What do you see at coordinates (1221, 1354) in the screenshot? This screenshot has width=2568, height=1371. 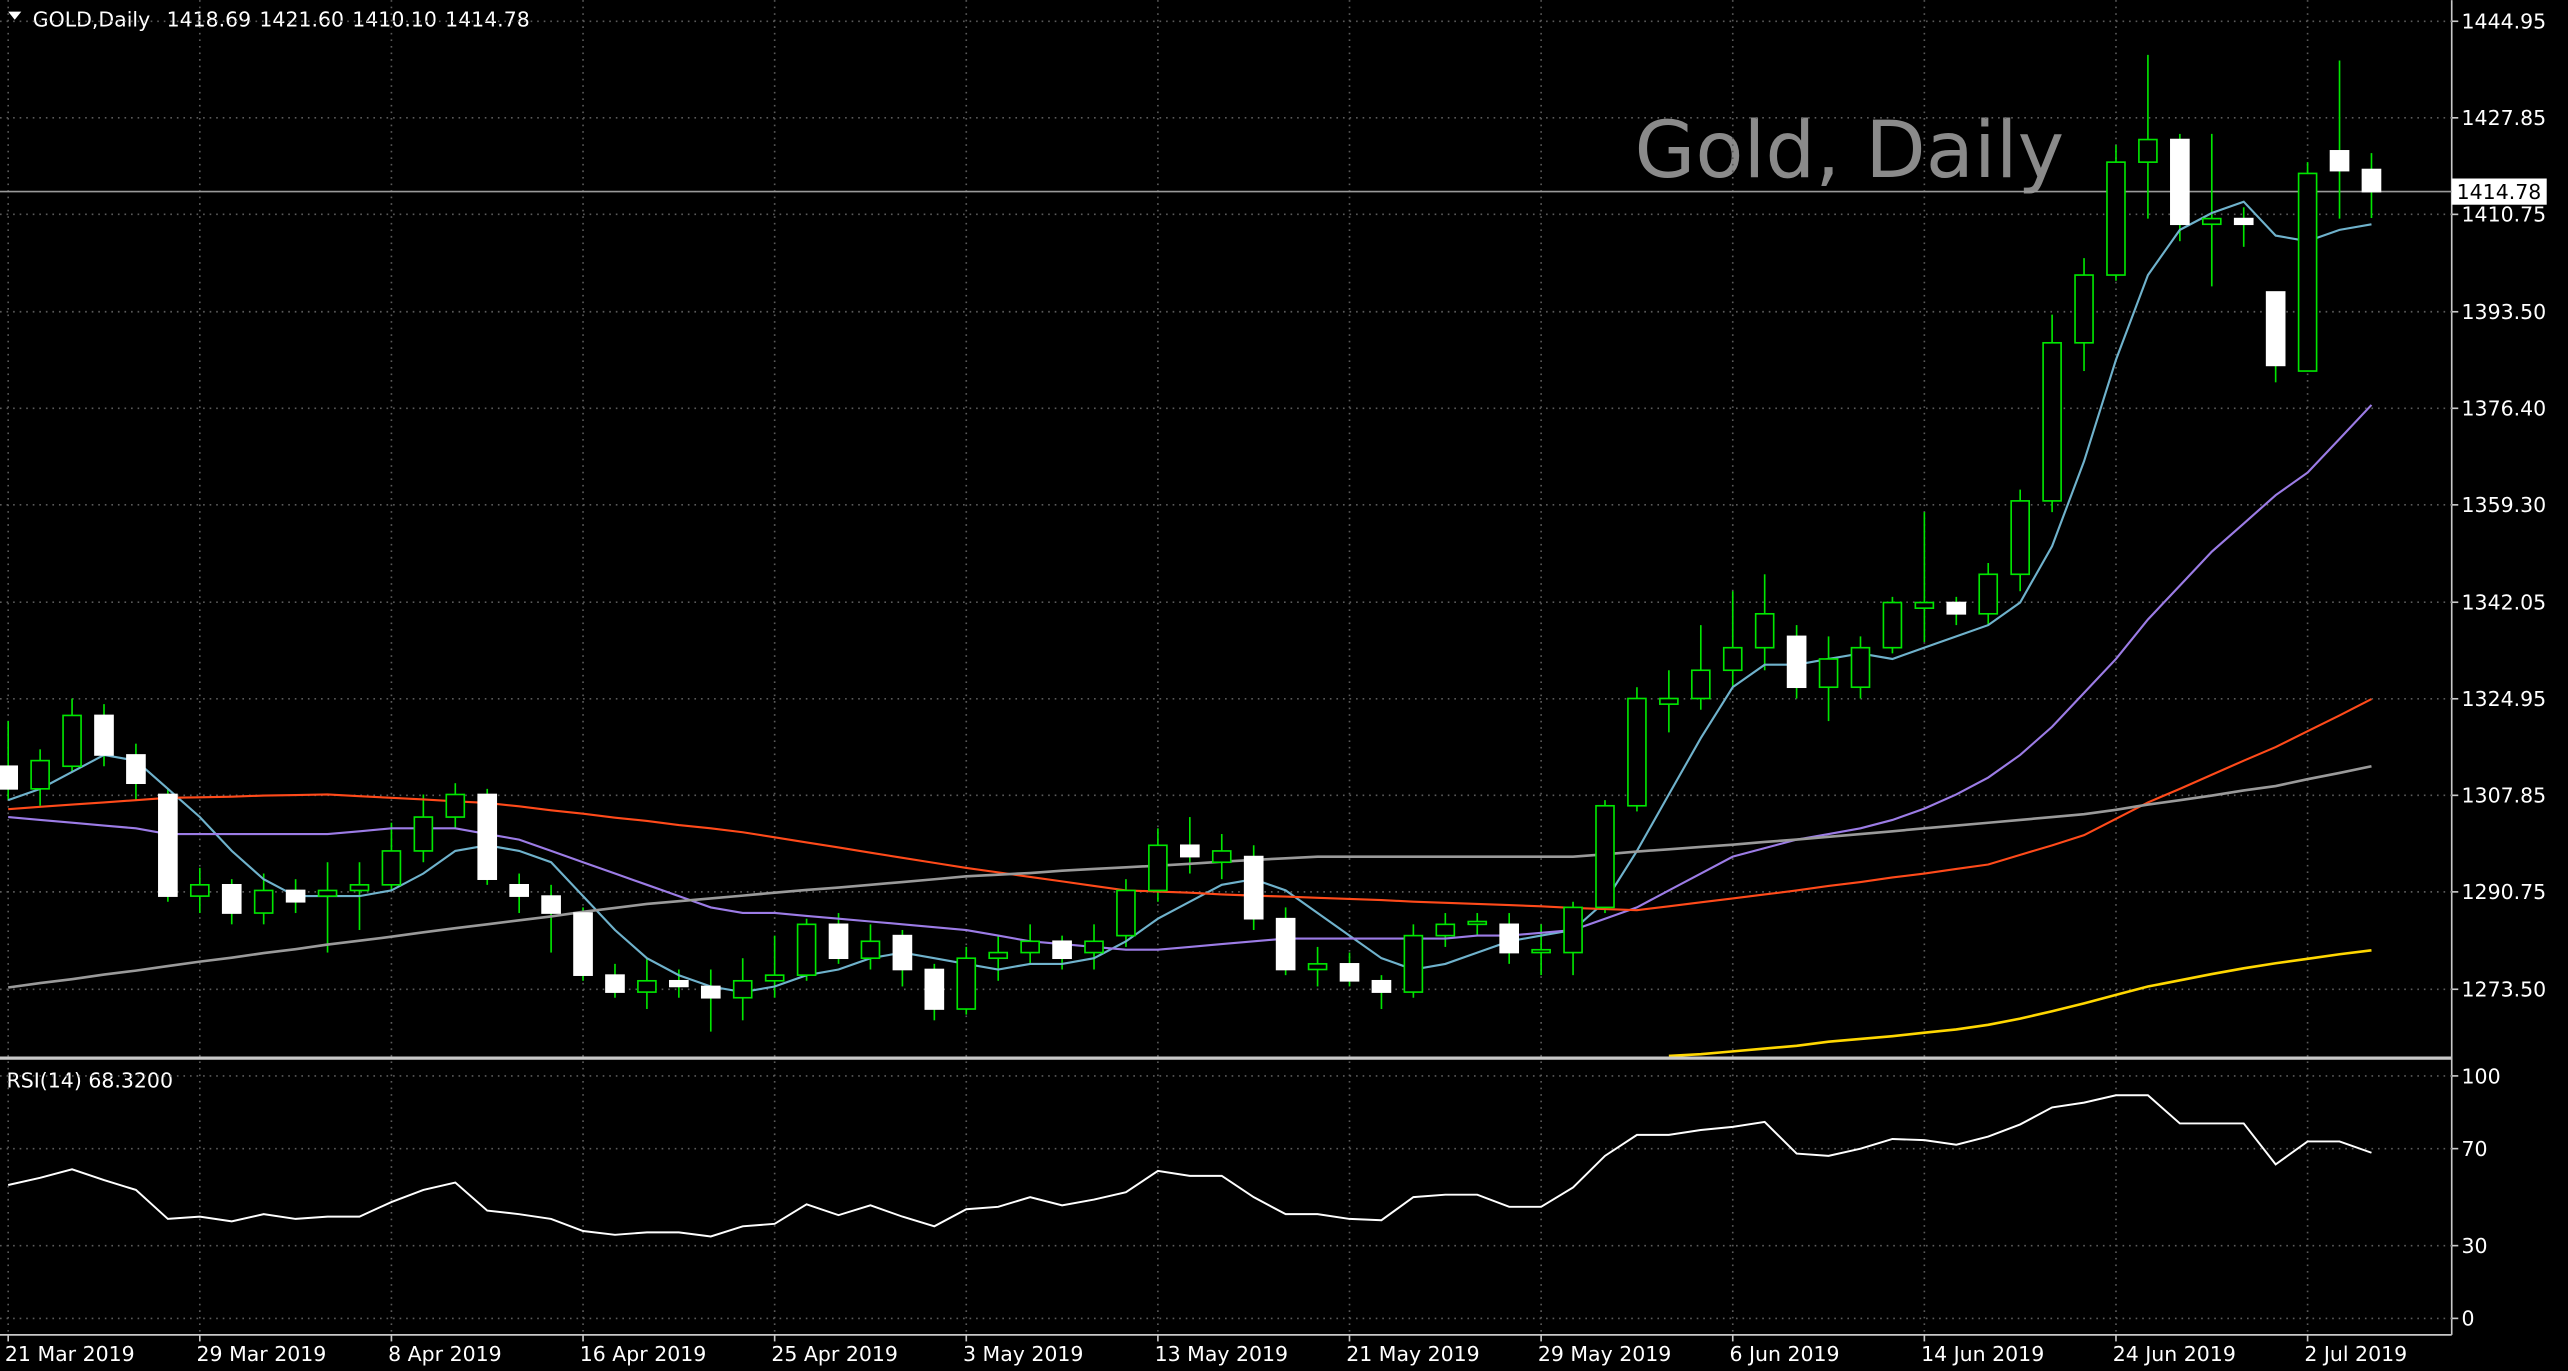 I see `x-tick-label: 13 May 2019` at bounding box center [1221, 1354].